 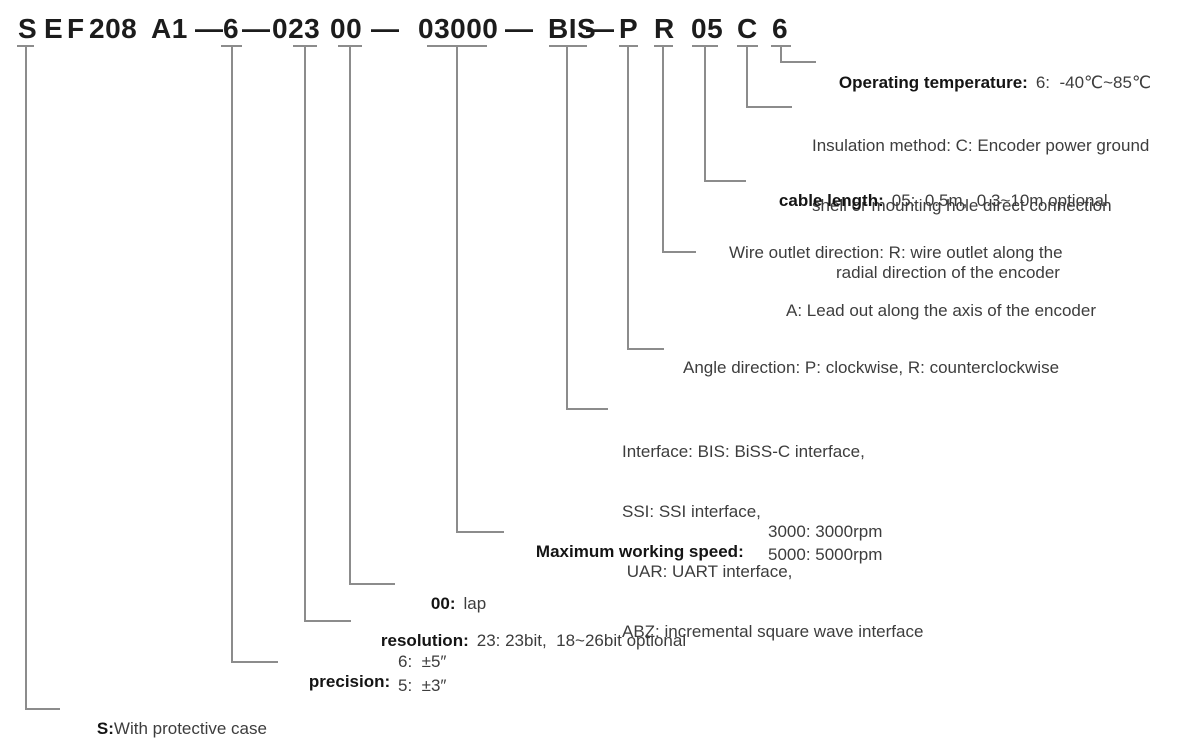 I want to click on connector-6-horizontal, so click(x=254, y=662).